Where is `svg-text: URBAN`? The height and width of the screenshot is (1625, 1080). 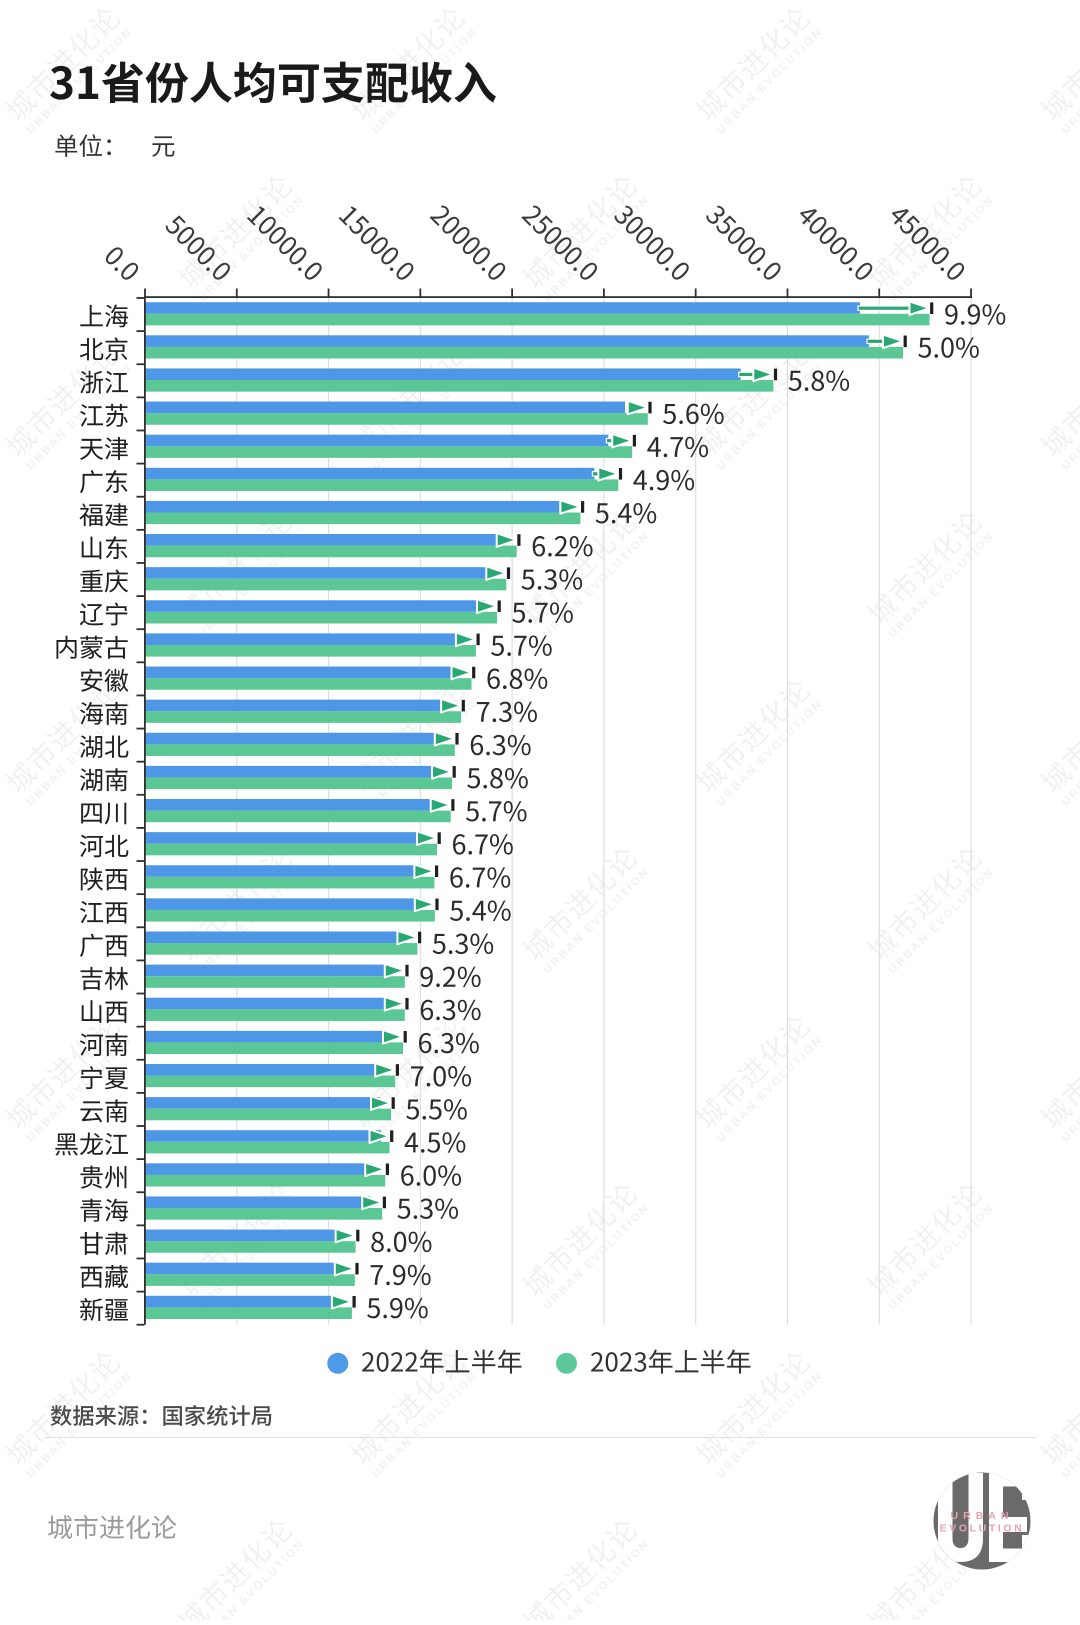
svg-text: URBAN is located at coordinates (982, 1516).